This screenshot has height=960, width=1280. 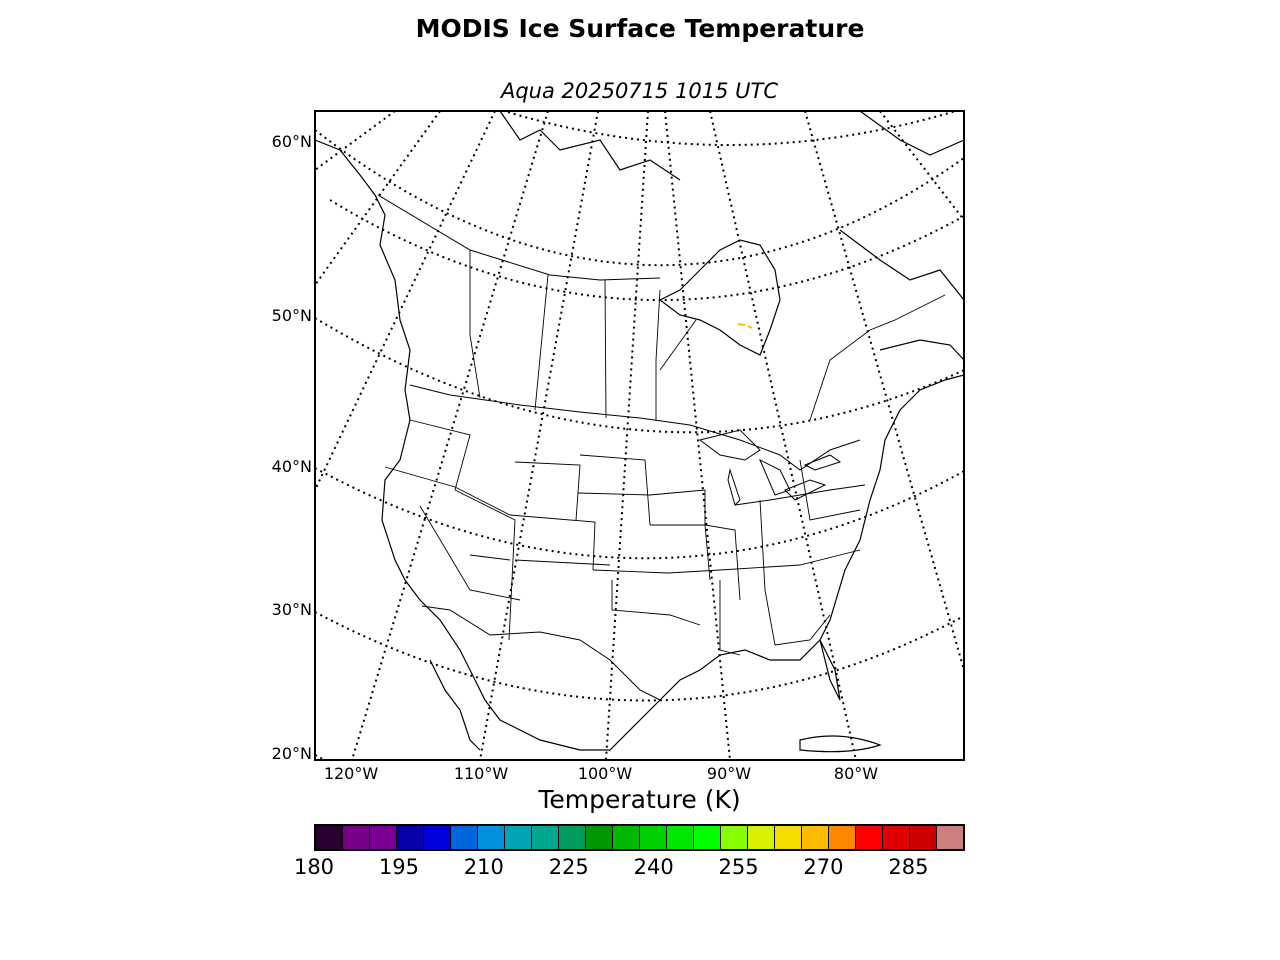 I want to click on chart-subtitle: Aqua 20250715 1015 UTC, so click(x=639, y=91).